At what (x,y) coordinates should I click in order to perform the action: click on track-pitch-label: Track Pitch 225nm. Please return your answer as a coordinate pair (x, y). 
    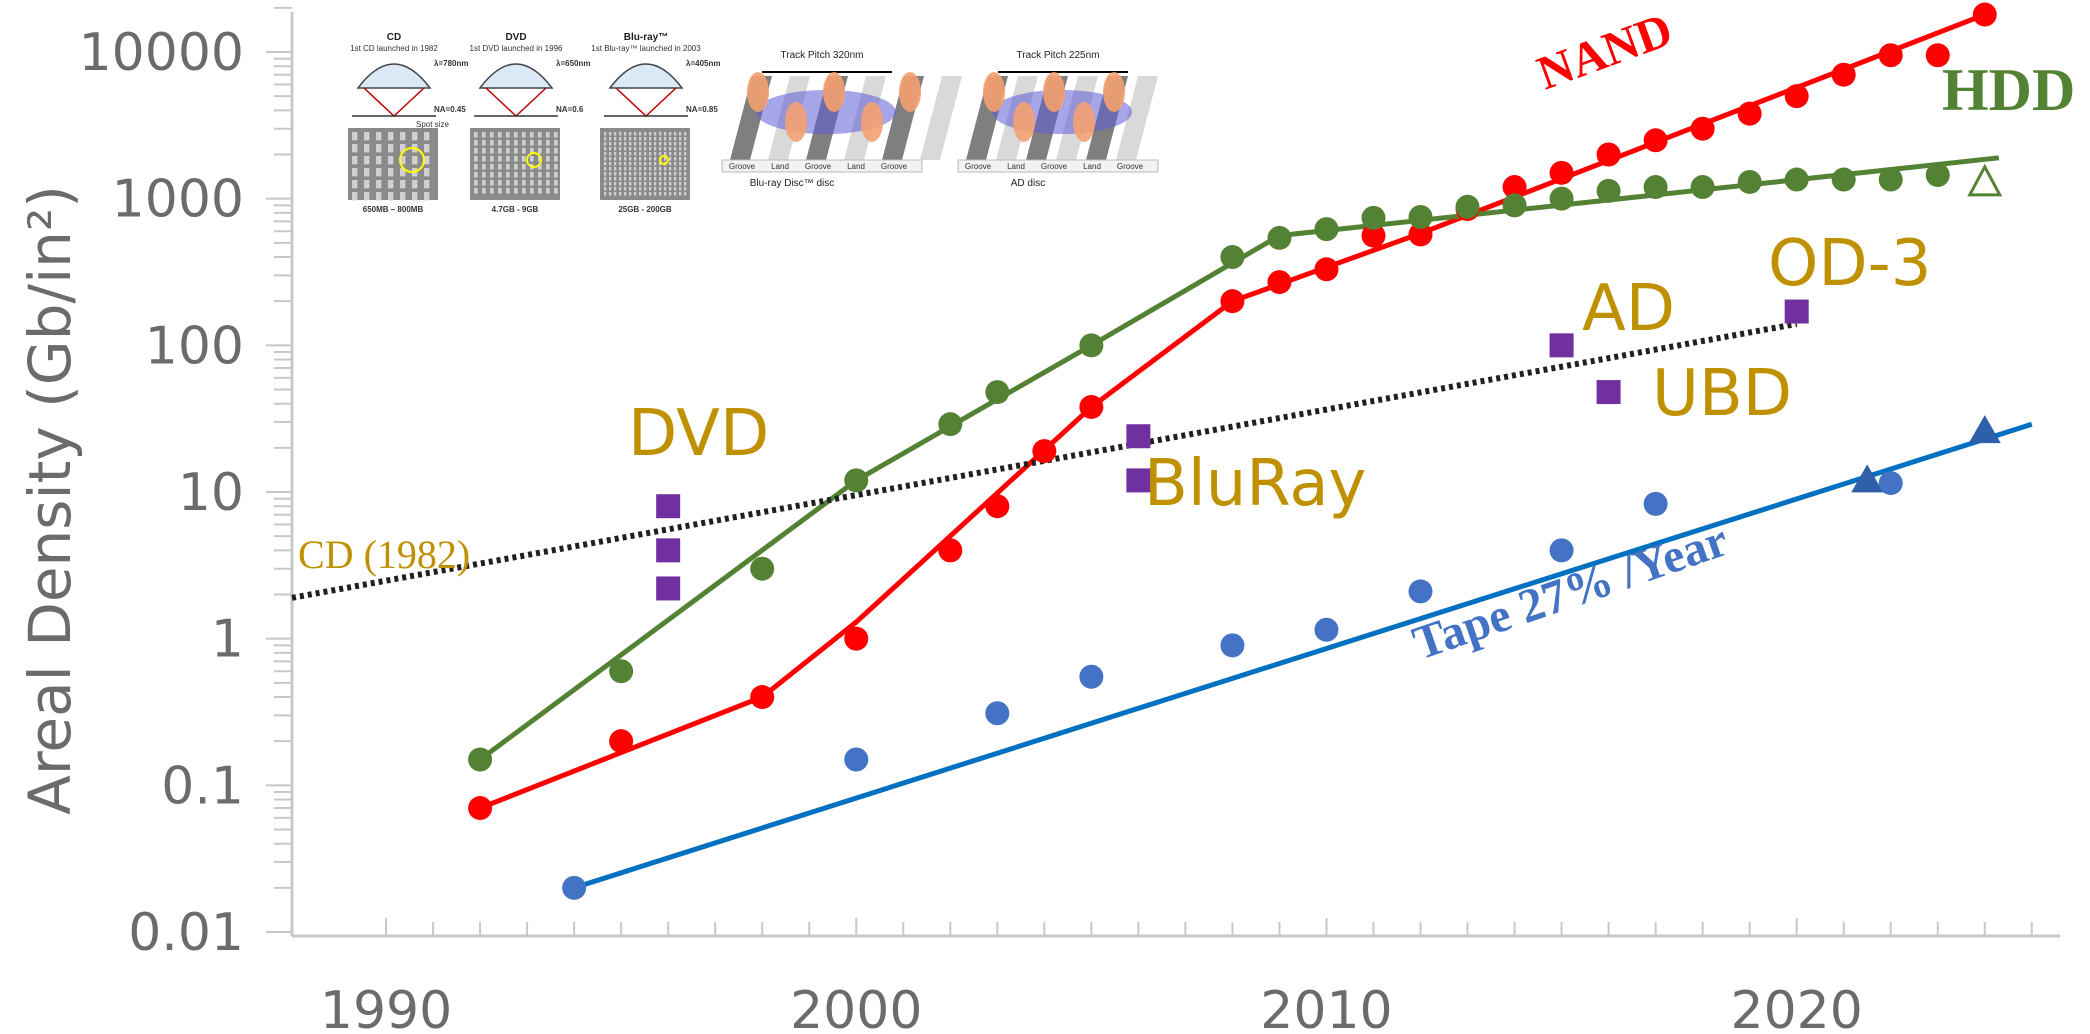
    Looking at the image, I should click on (1058, 55).